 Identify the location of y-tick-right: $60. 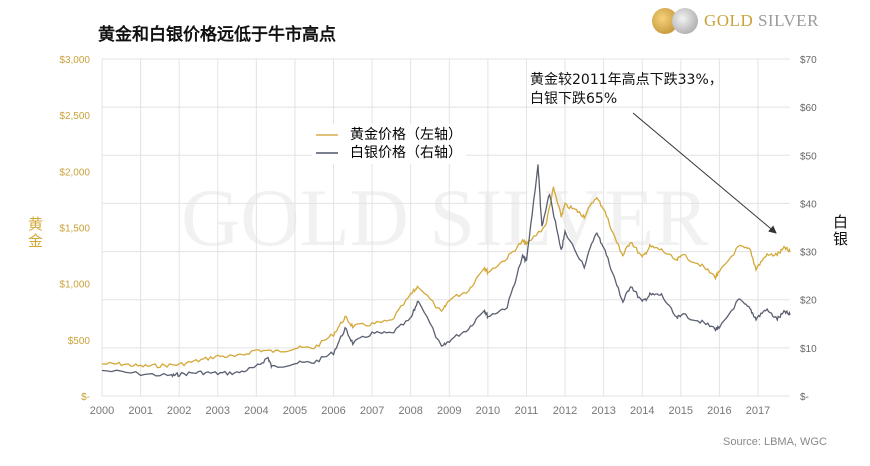
(808, 108).